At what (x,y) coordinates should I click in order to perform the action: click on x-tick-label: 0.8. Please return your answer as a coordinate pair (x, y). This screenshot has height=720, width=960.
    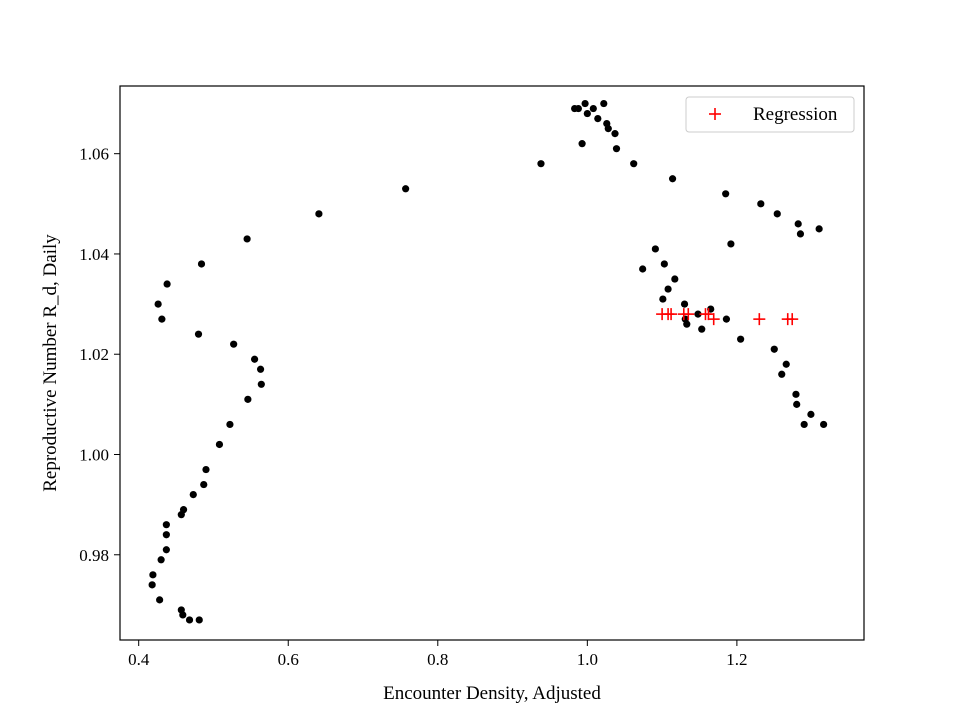
    Looking at the image, I should click on (437, 659).